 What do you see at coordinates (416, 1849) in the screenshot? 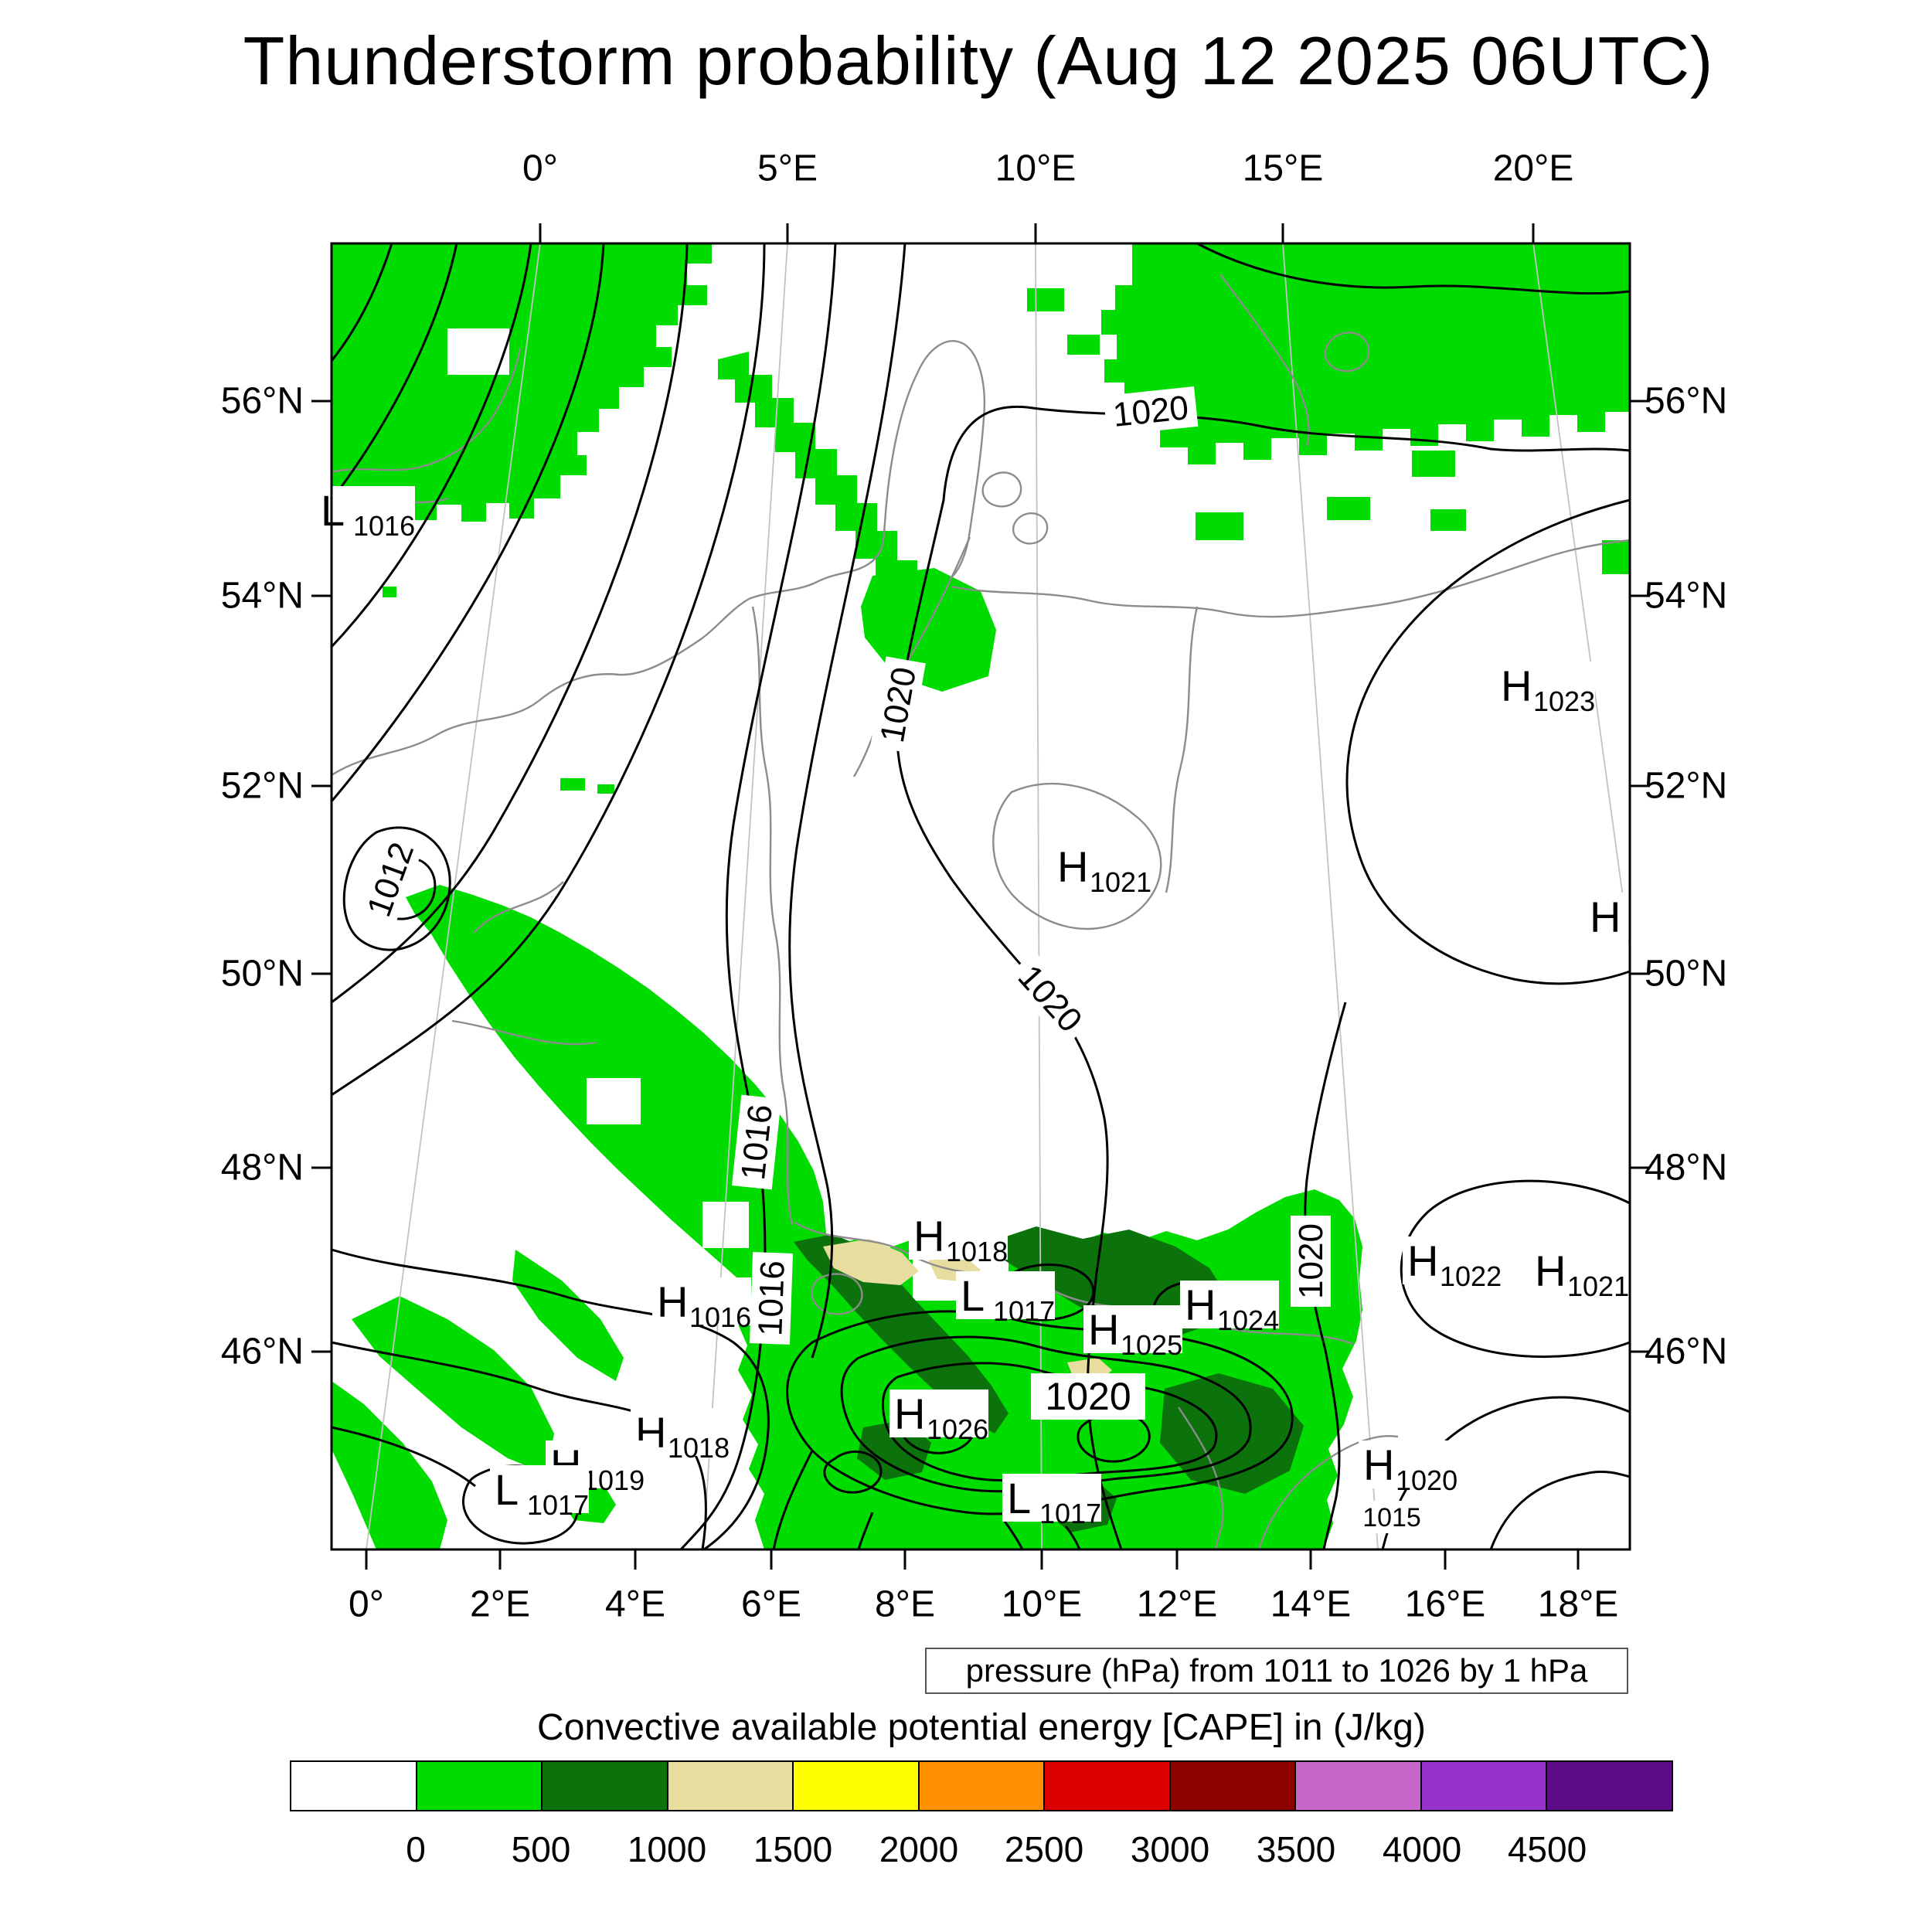
I see `colorbar-tick-label: 0` at bounding box center [416, 1849].